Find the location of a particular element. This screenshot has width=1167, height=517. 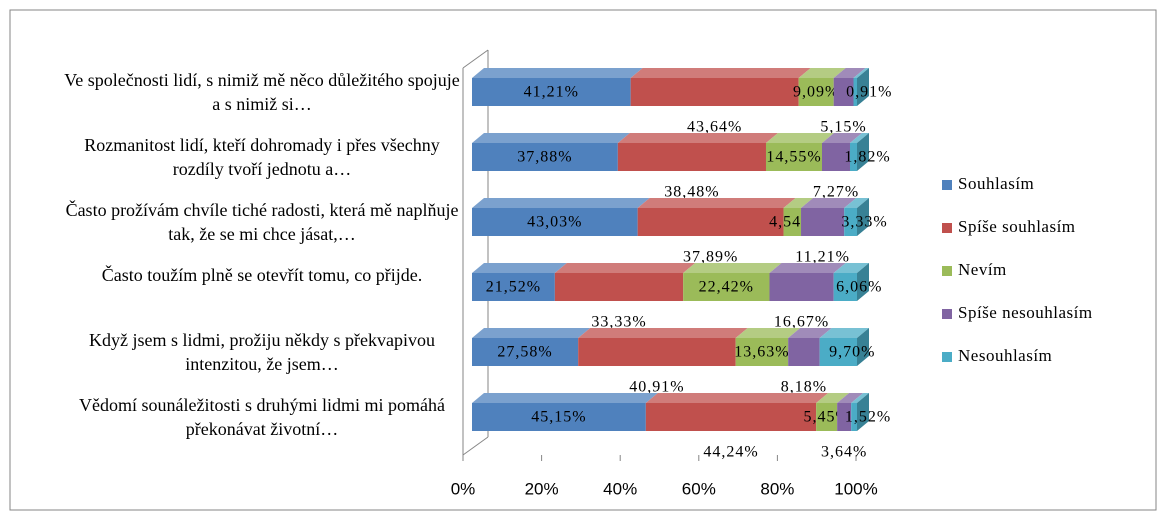

x-tick-label: 100% is located at coordinates (855, 488).